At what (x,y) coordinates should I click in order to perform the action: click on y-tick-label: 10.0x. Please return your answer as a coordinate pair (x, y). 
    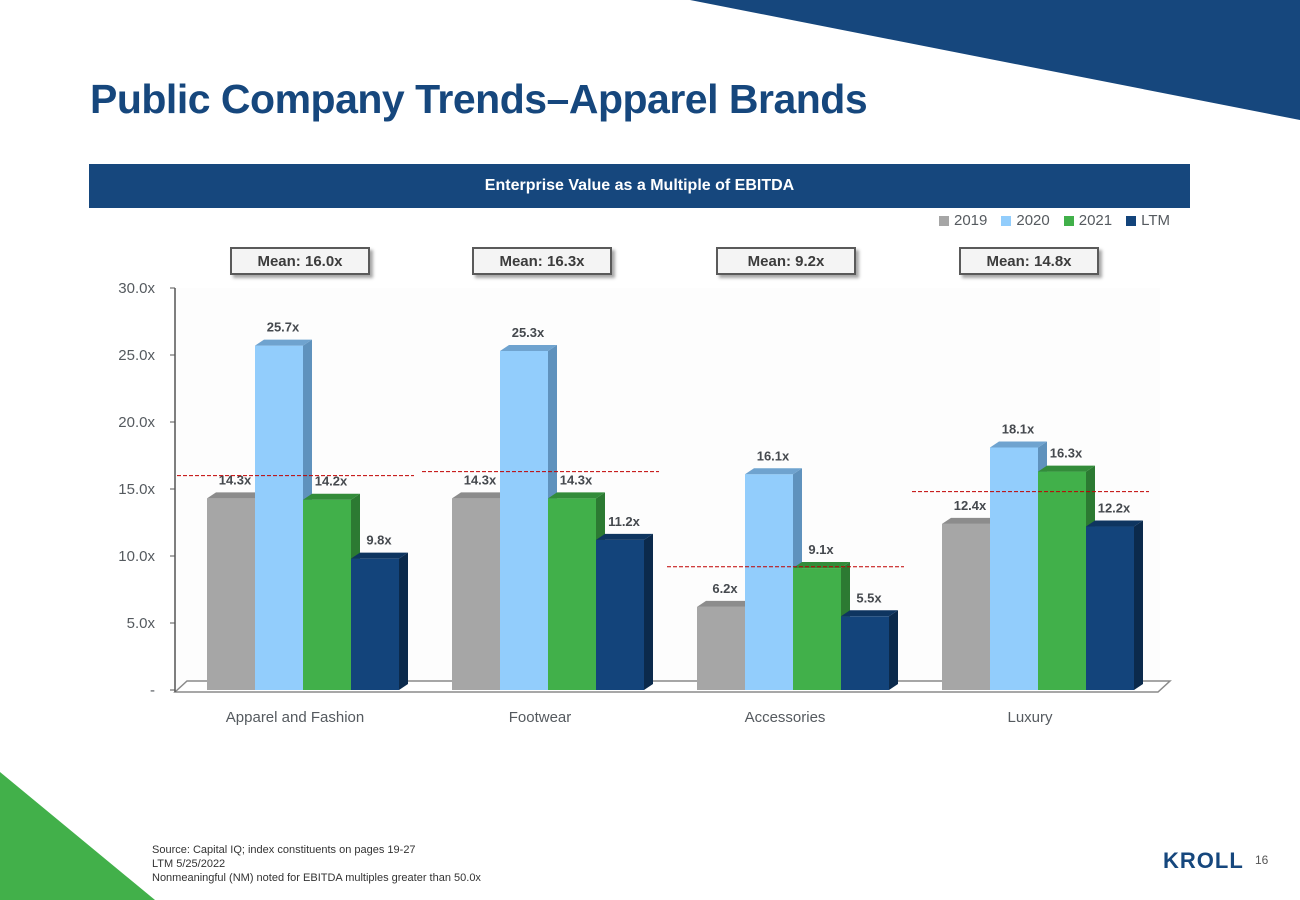
    Looking at the image, I should click on (136, 556).